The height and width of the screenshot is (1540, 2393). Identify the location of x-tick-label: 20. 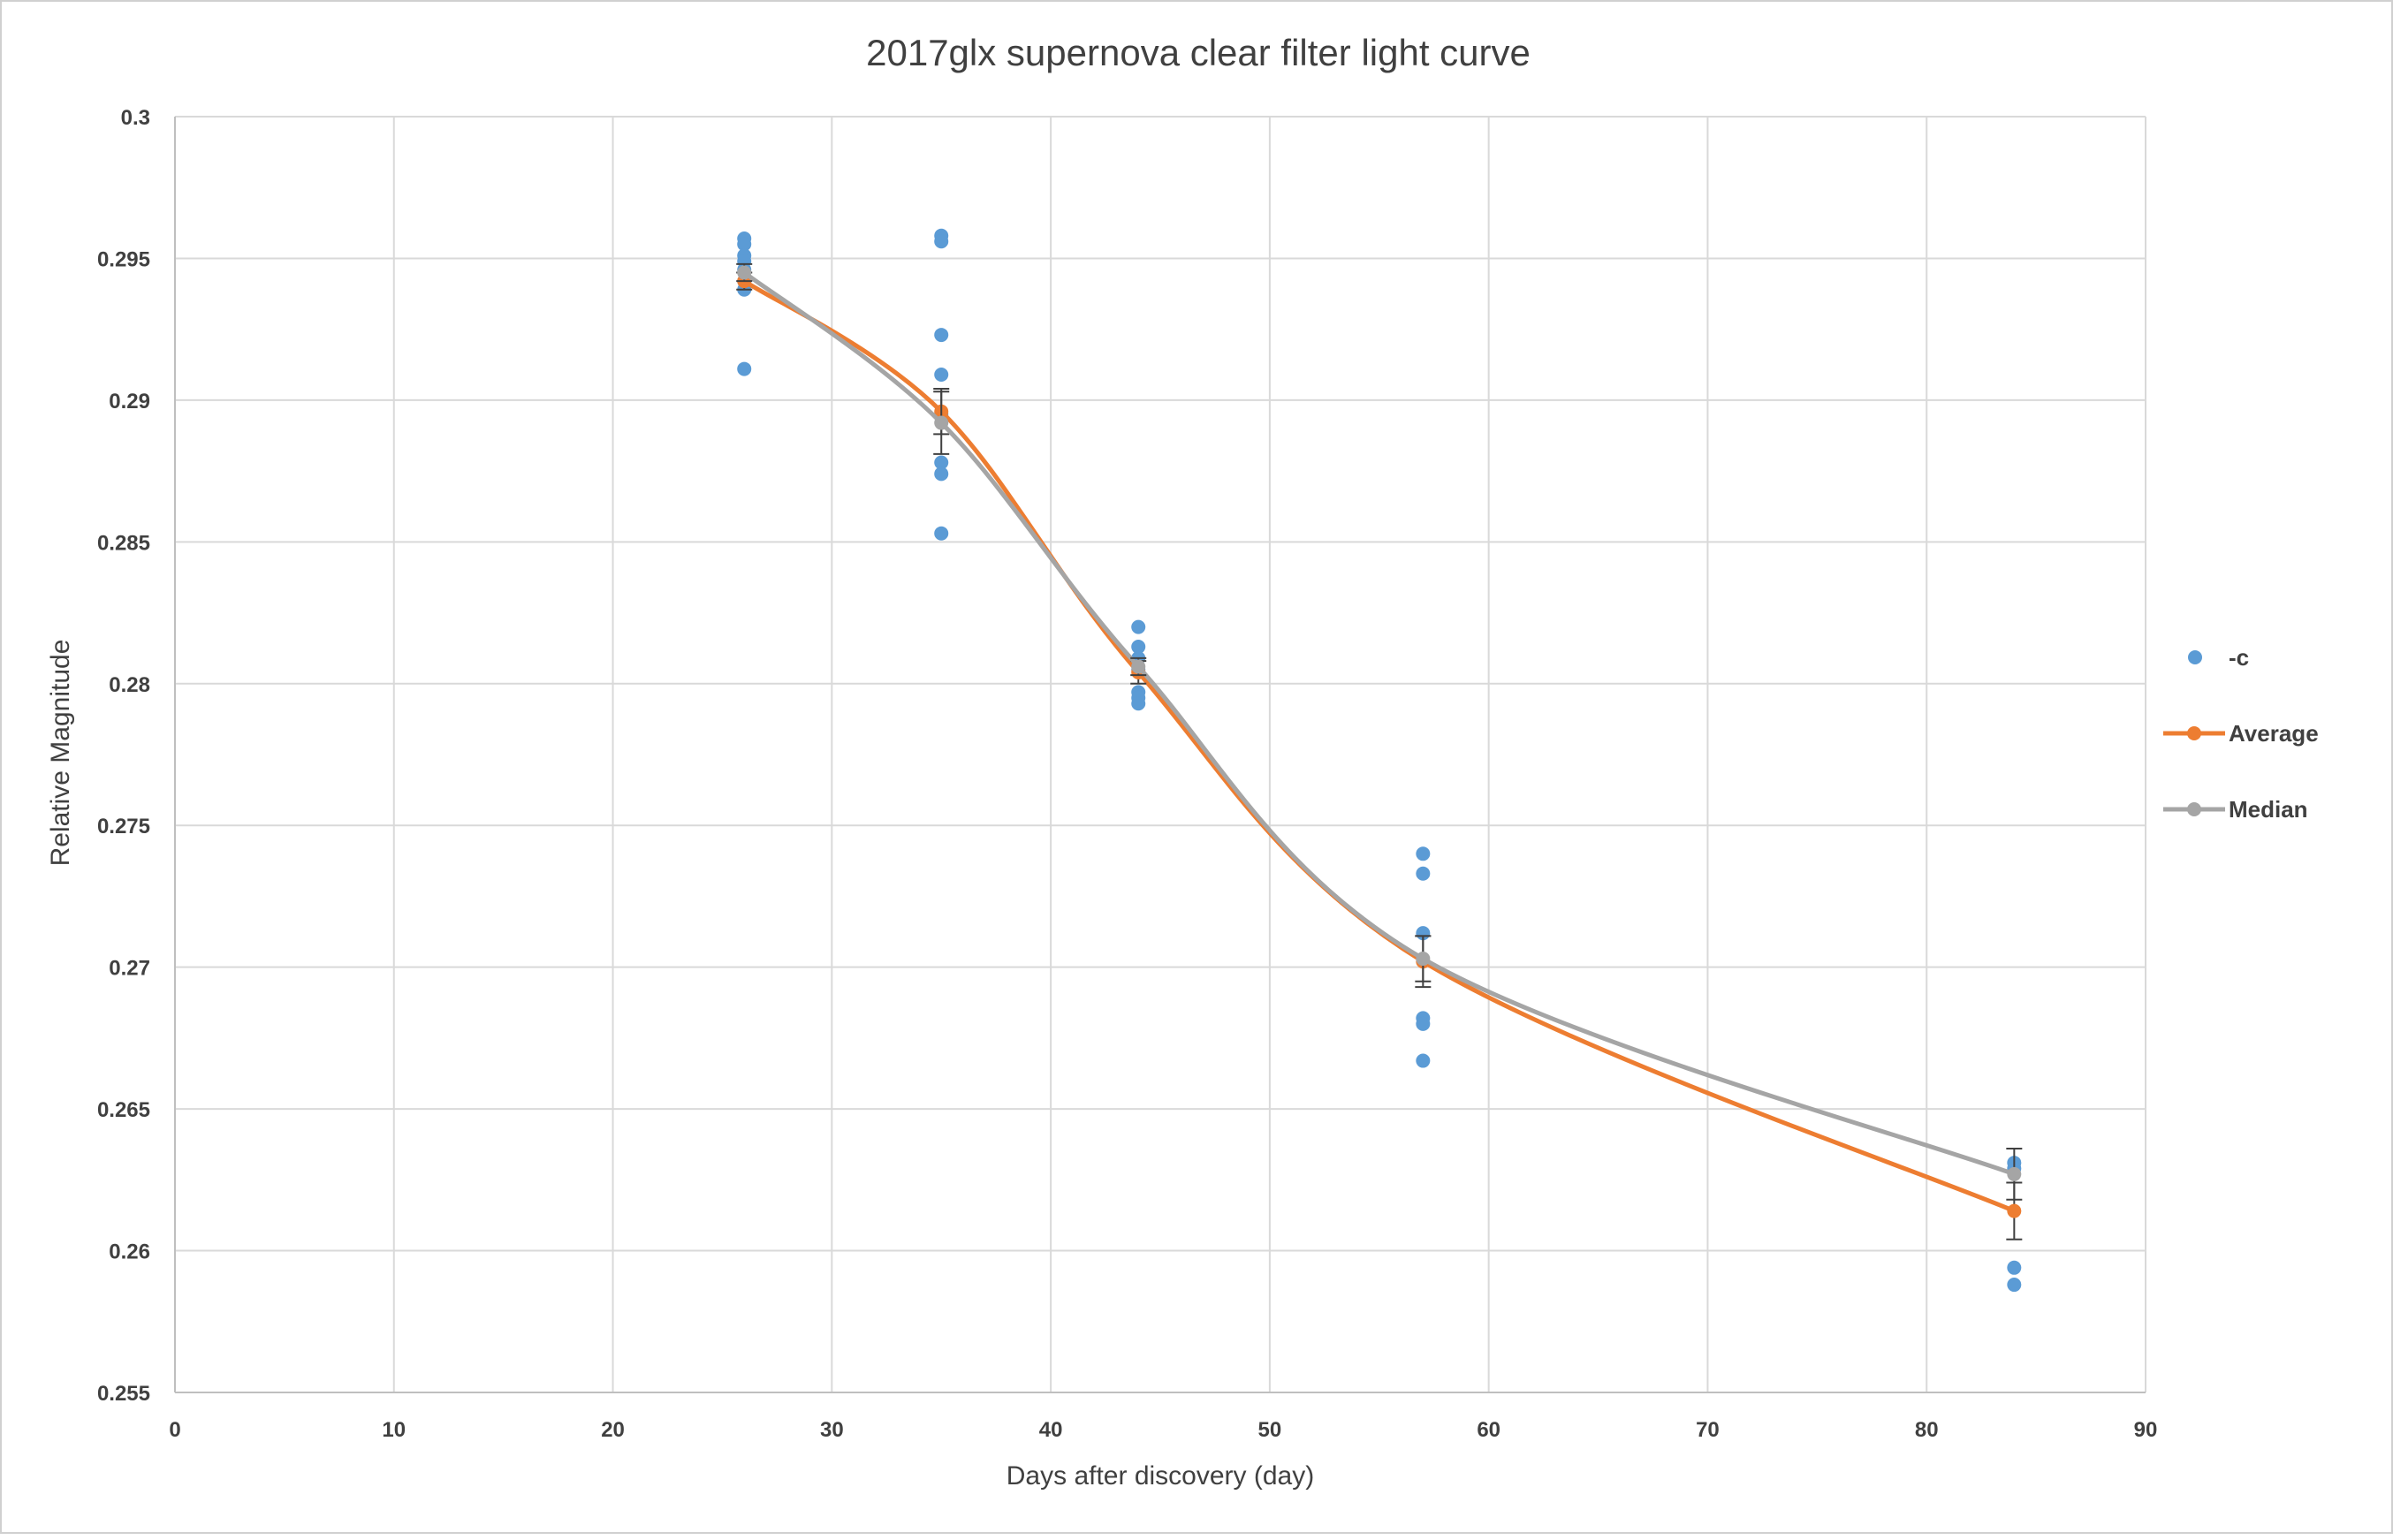
(613, 1430).